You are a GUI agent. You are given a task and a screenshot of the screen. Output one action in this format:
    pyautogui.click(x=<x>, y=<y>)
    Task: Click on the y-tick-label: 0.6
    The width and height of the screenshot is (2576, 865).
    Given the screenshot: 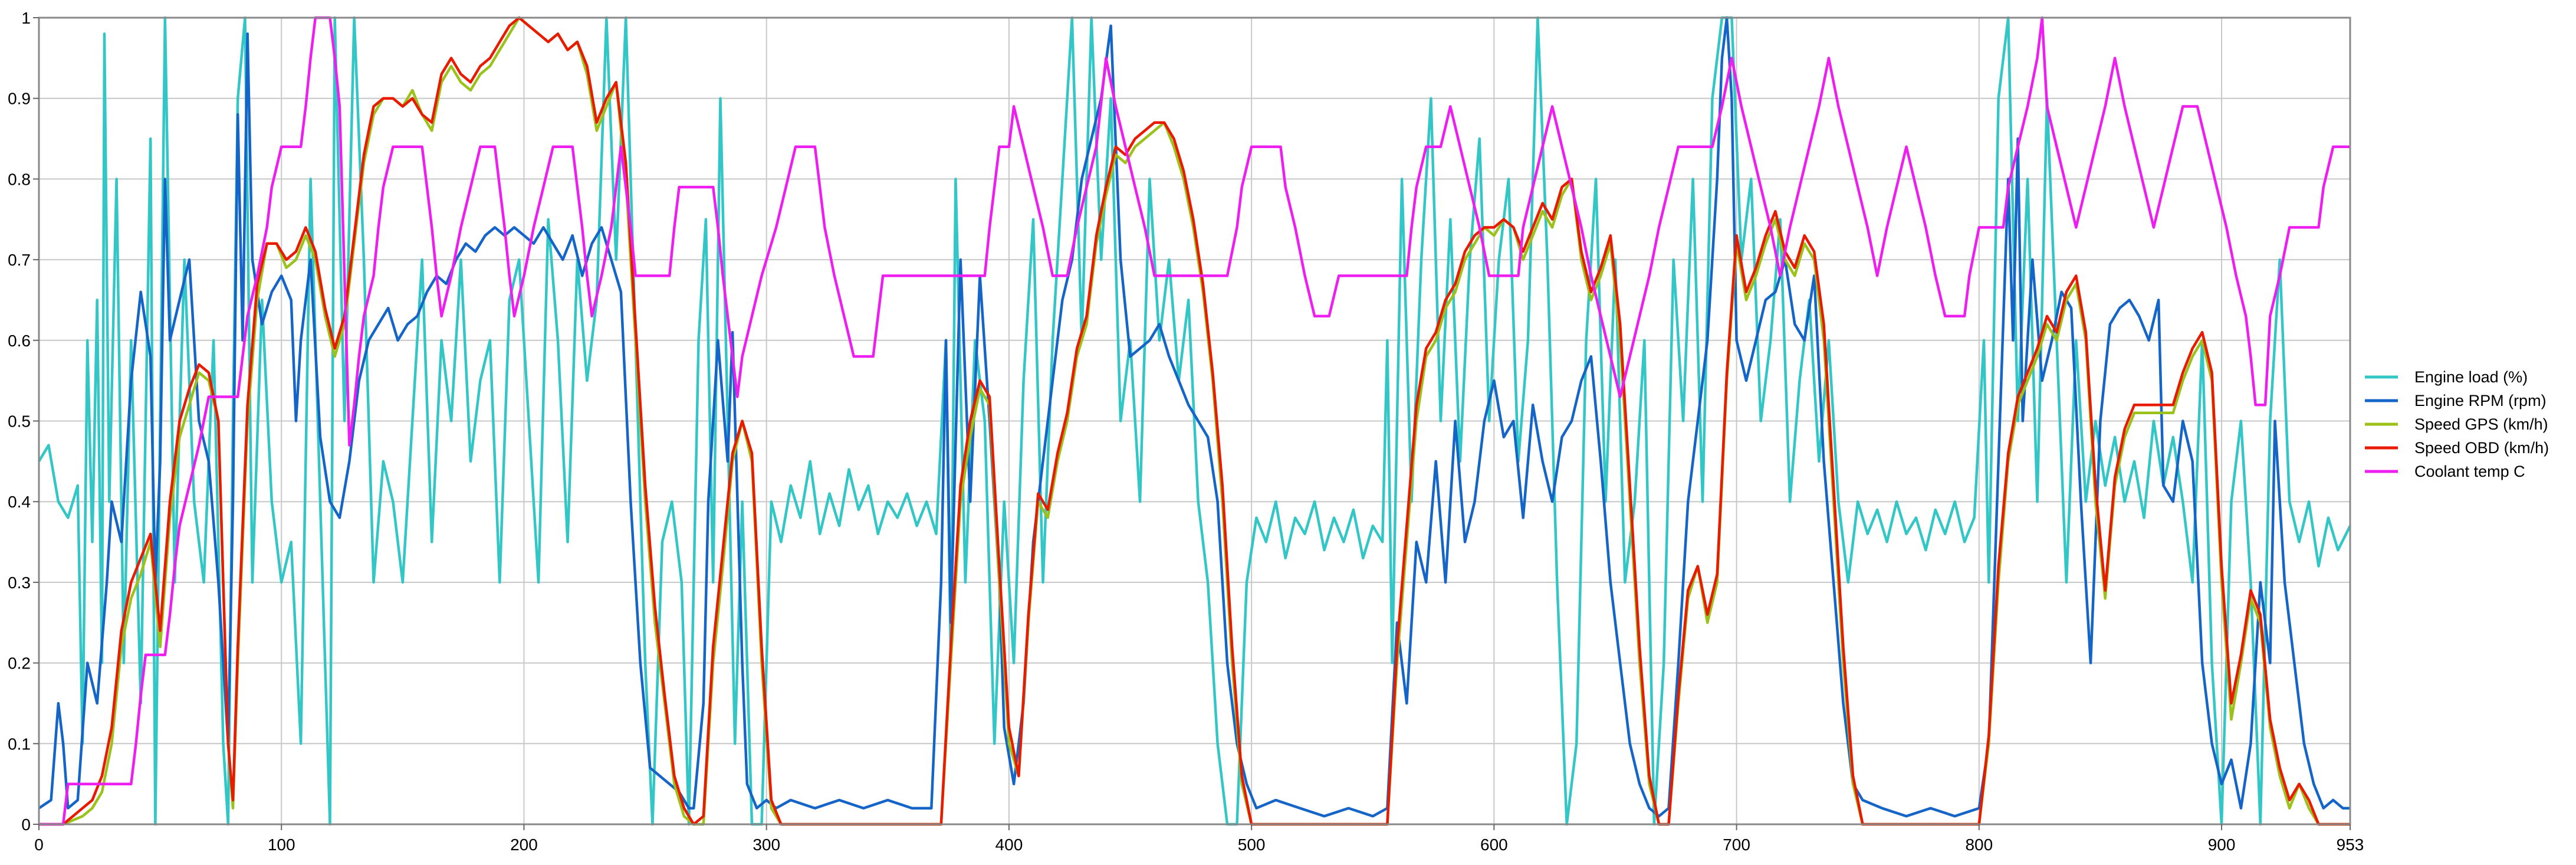 What is the action you would take?
    pyautogui.click(x=19, y=341)
    